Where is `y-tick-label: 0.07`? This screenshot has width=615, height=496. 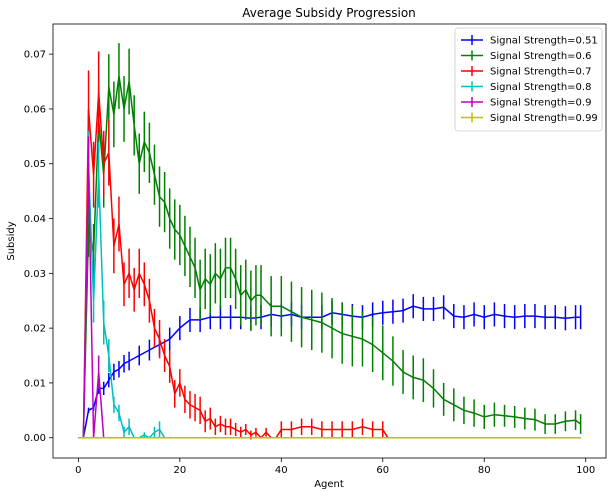
y-tick-label: 0.07 is located at coordinates (35, 55).